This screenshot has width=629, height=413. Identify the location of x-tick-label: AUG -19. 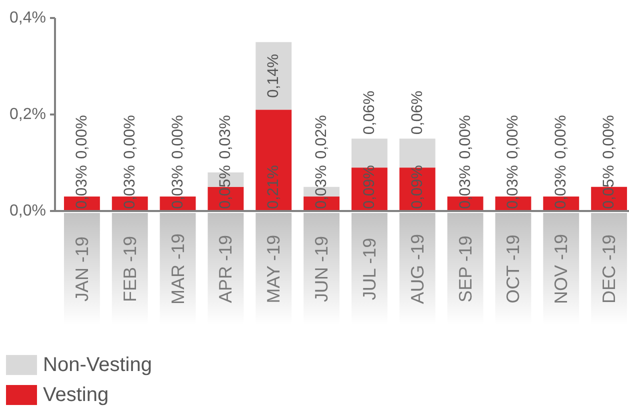
(417, 269).